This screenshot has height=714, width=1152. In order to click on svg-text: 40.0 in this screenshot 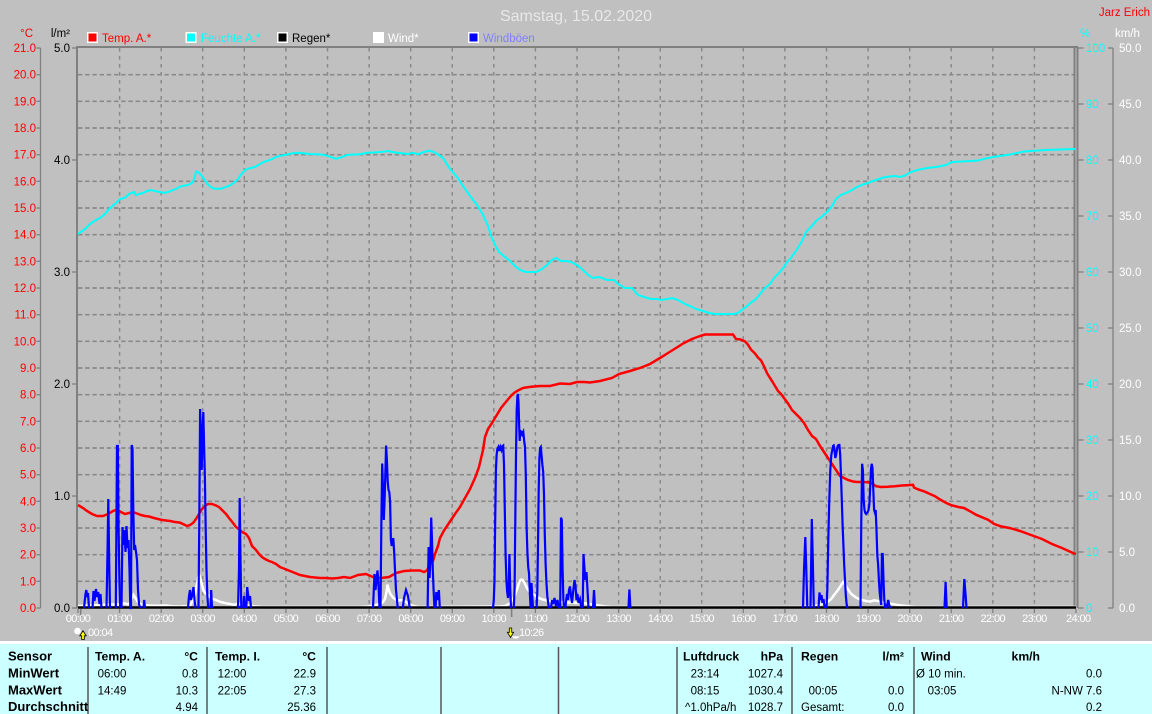, I will do `click(1130, 161)`.